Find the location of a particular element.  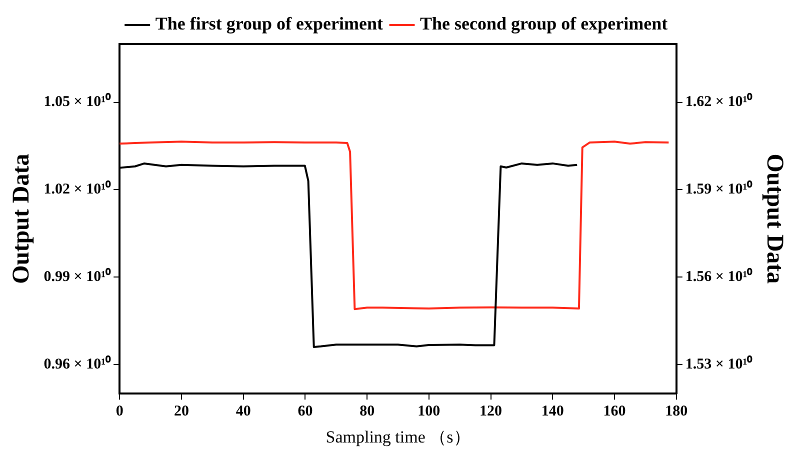

y2-tick-label: 1.53 × 10¹⁰ is located at coordinates (719, 363).